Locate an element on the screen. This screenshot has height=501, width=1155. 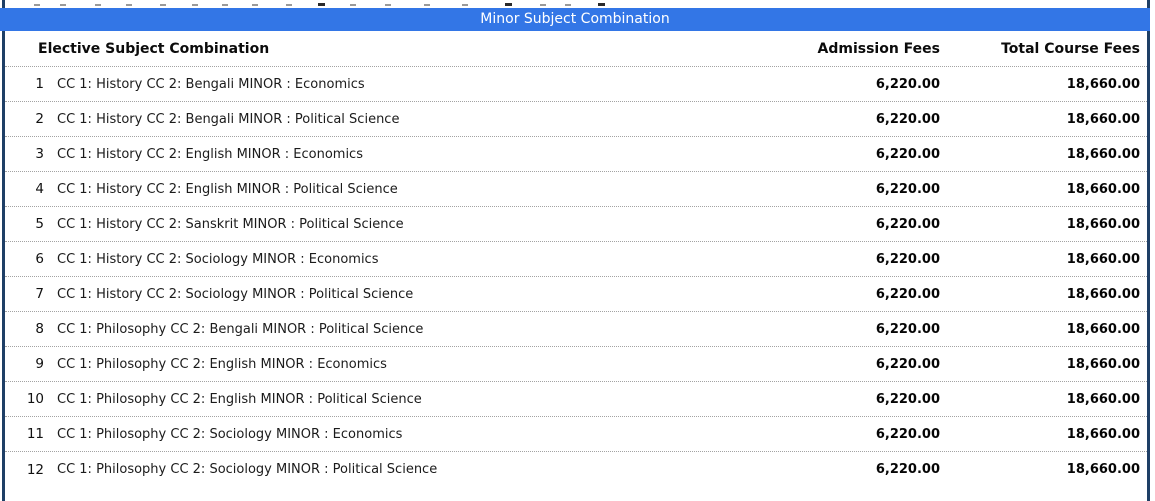
row-number: 1 is located at coordinates (39, 84).